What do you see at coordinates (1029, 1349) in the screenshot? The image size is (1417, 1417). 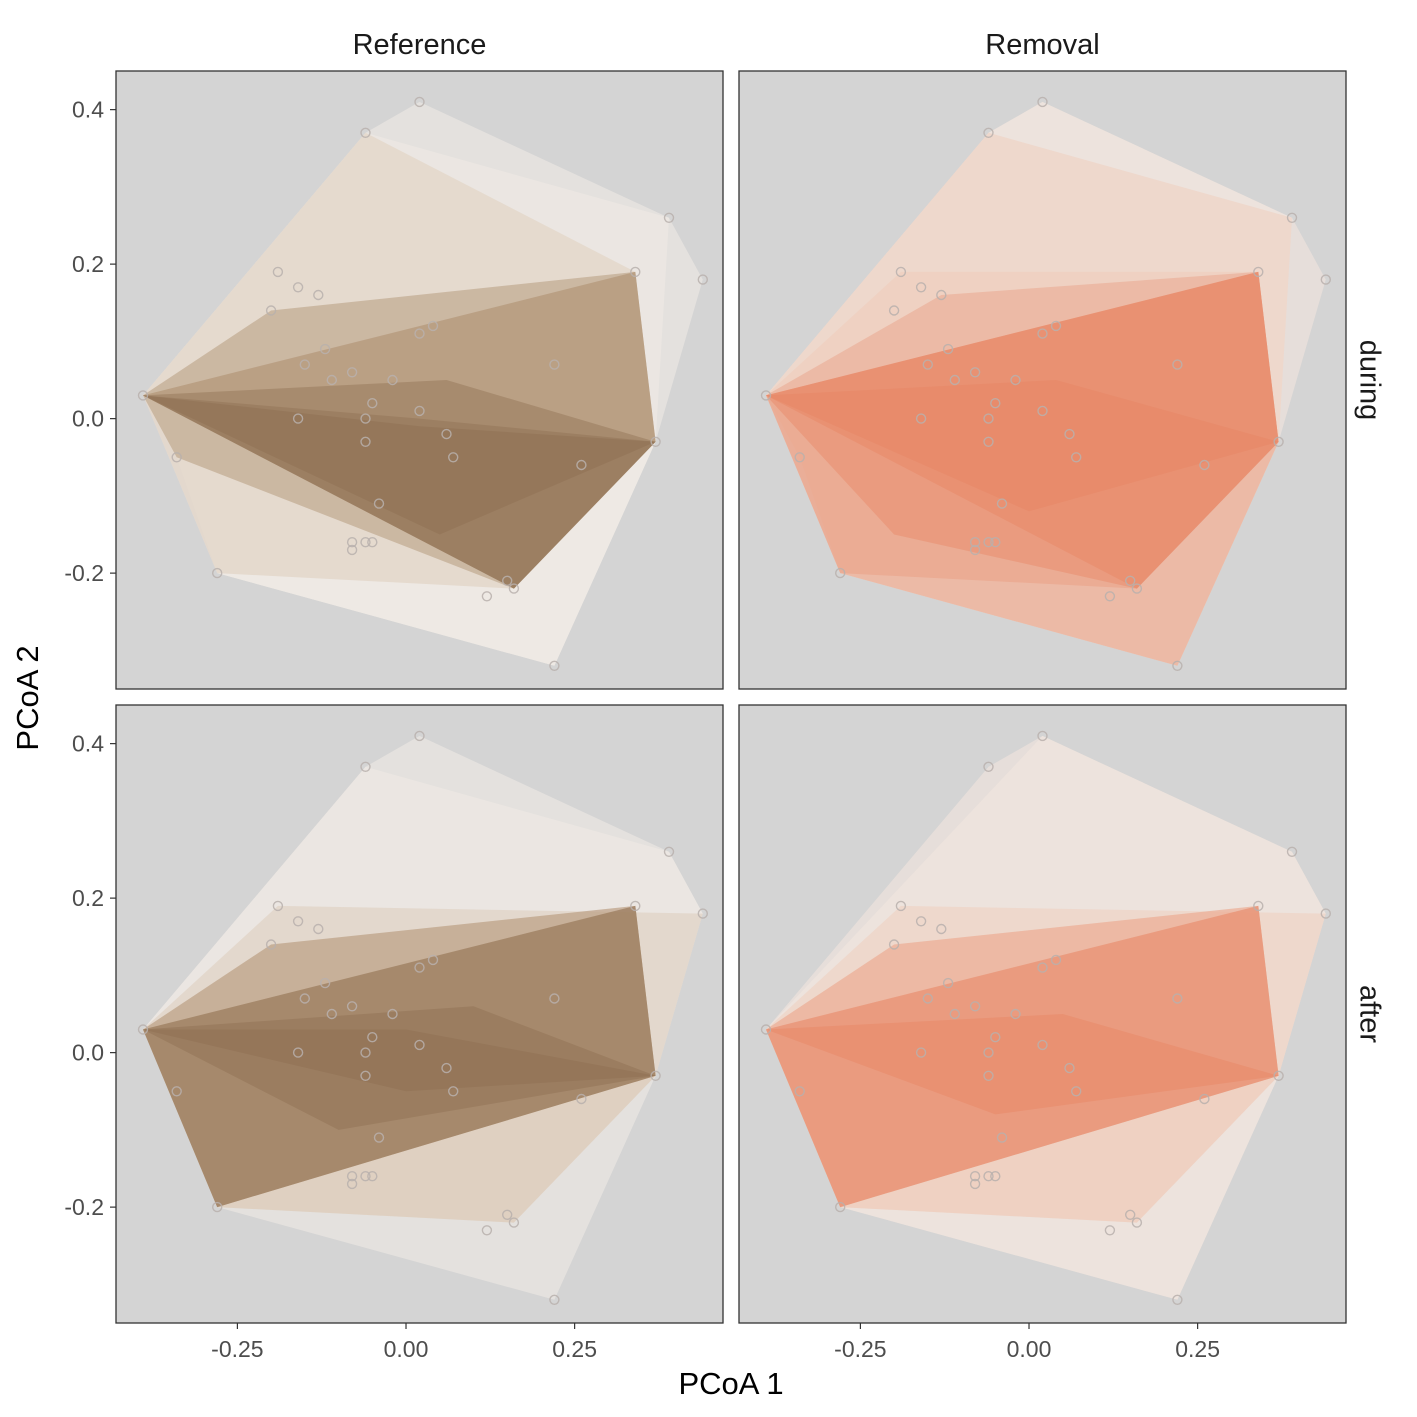 I see `x-tick-label: 0.00` at bounding box center [1029, 1349].